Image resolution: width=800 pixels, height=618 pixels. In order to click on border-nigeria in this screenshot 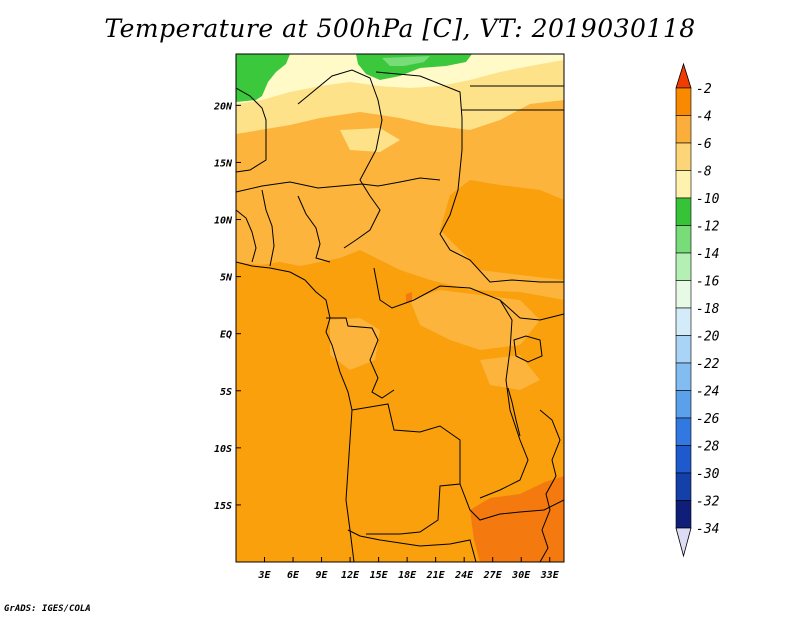, I will do `click(314, 229)`.